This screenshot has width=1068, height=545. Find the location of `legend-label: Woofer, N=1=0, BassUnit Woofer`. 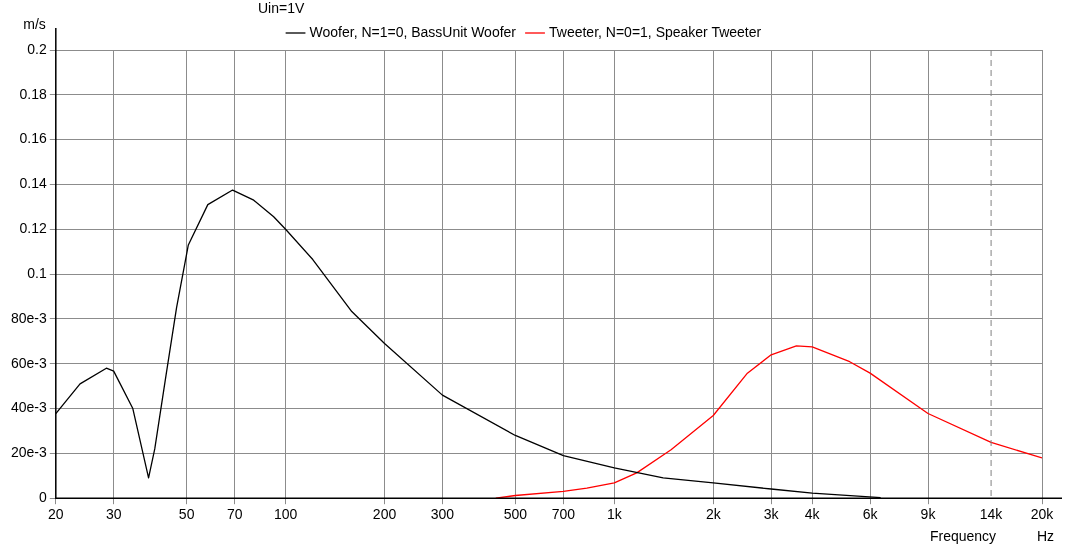

legend-label: Woofer, N=1=0, BassUnit Woofer is located at coordinates (413, 31).